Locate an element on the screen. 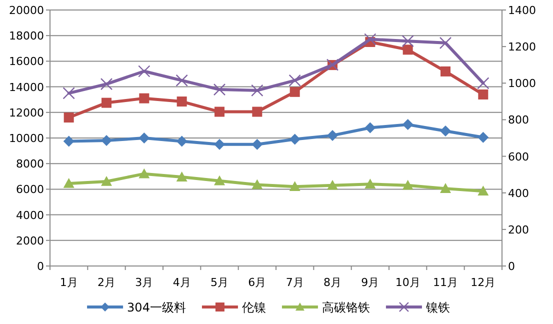  y-tick-label: 0 is located at coordinates (40, 266).